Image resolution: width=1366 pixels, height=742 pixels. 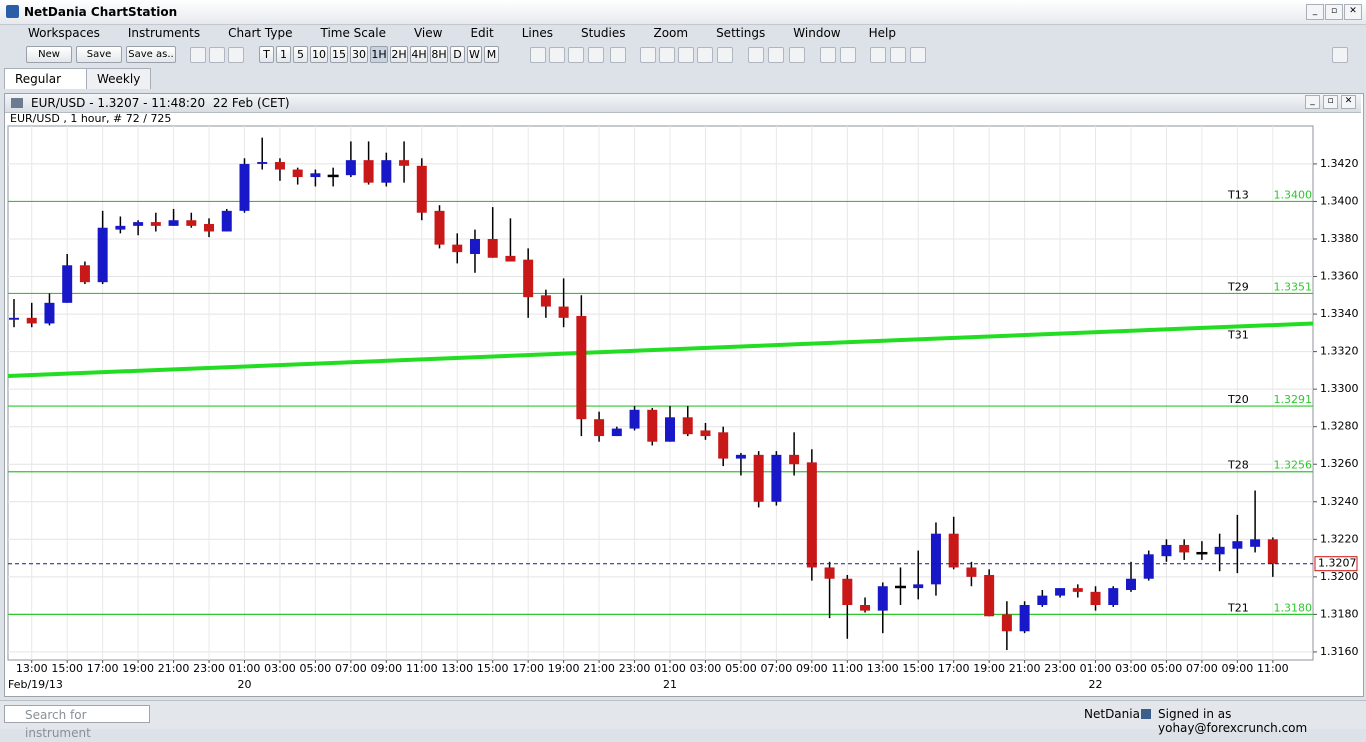 I want to click on x-tick-label: 15:00, so click(x=67, y=668).